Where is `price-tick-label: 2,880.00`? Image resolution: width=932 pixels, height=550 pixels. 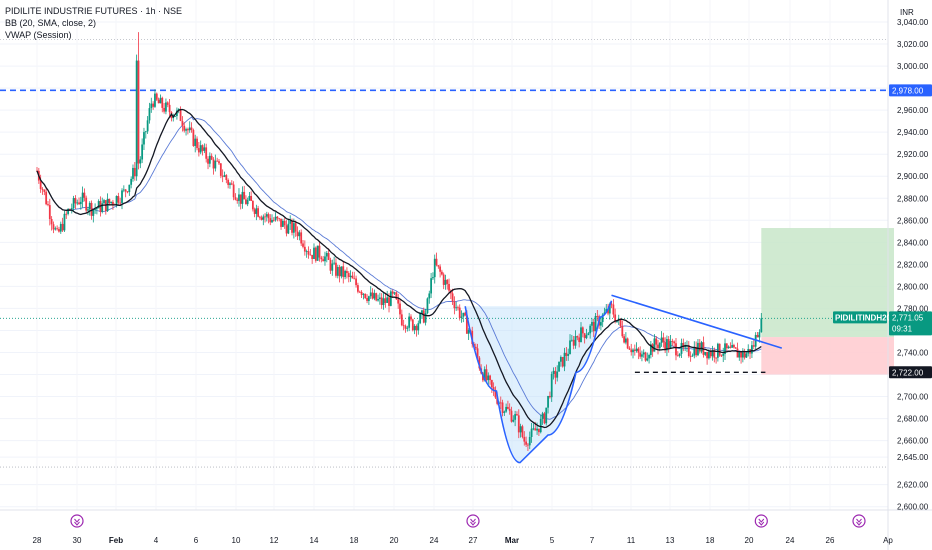 price-tick-label: 2,880.00 is located at coordinates (913, 198).